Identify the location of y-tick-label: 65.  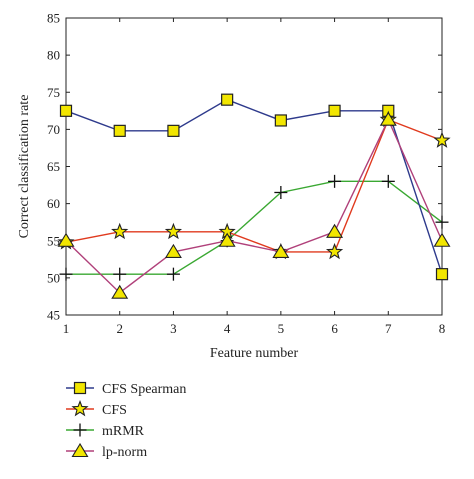
(53, 166).